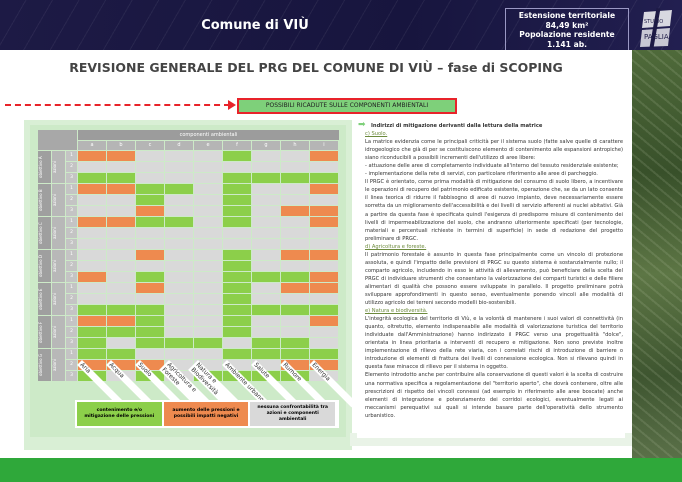 The height and width of the screenshot is (482, 682). Describe the element at coordinates (44, 365) in the screenshot. I see `objective-label: obiettivo G` at that location.